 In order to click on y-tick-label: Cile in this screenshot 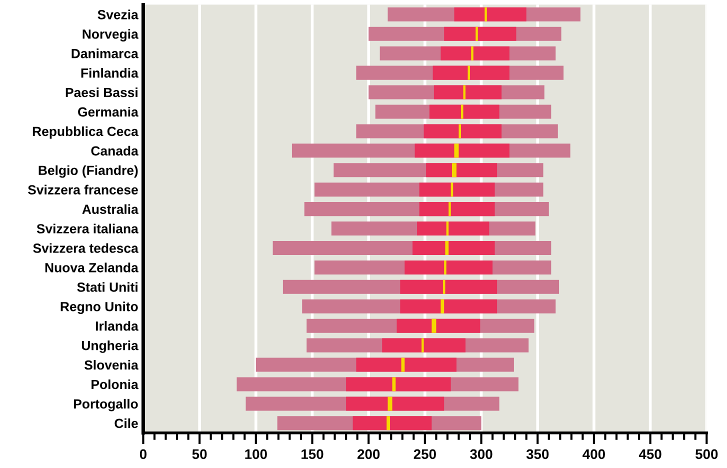, I will do `click(126, 423)`.